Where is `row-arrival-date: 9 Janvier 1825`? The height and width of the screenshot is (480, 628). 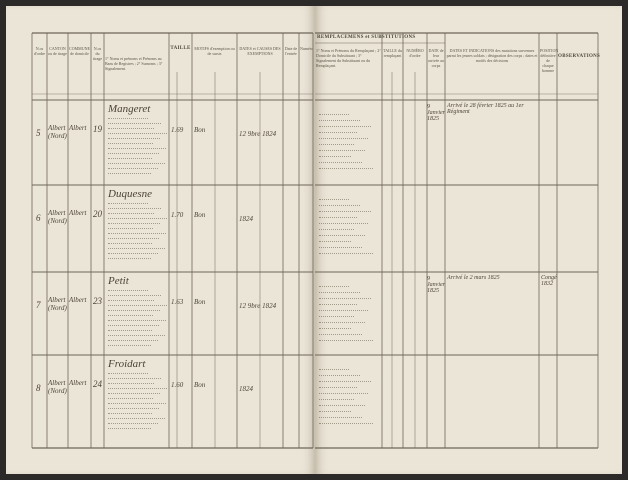 row-arrival-date: 9 Janvier 1825 is located at coordinates (436, 113).